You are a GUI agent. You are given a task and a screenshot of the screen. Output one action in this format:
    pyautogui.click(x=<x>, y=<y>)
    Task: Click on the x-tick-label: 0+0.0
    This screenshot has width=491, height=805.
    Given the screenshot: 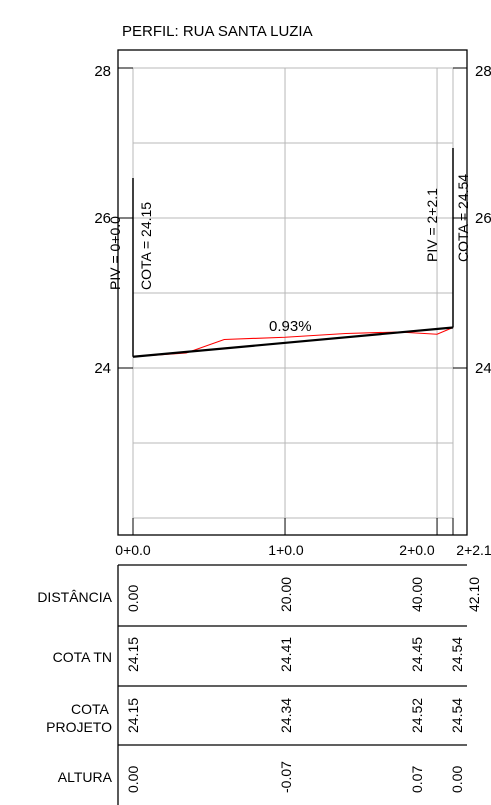 What is the action you would take?
    pyautogui.click(x=133, y=550)
    